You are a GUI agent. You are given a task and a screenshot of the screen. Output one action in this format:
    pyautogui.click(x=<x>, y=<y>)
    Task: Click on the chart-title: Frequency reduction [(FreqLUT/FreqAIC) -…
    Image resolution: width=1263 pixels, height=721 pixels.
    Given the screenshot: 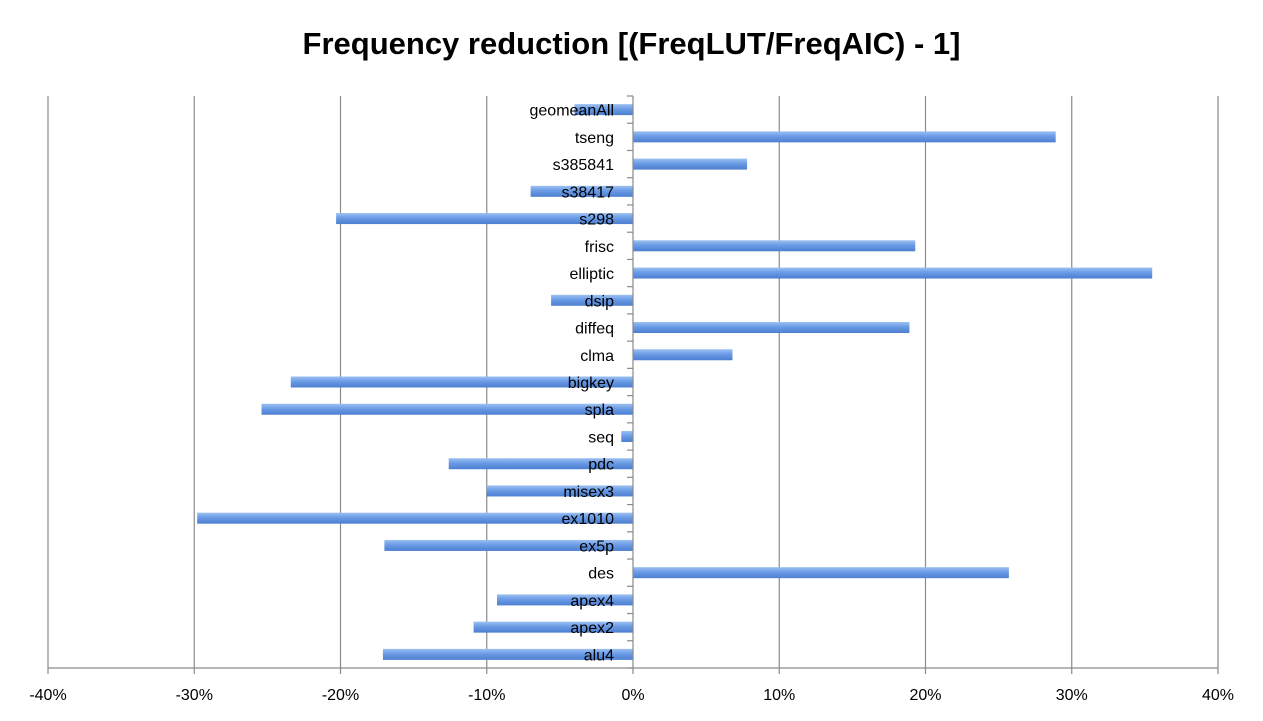 What is the action you would take?
    pyautogui.click(x=631, y=43)
    